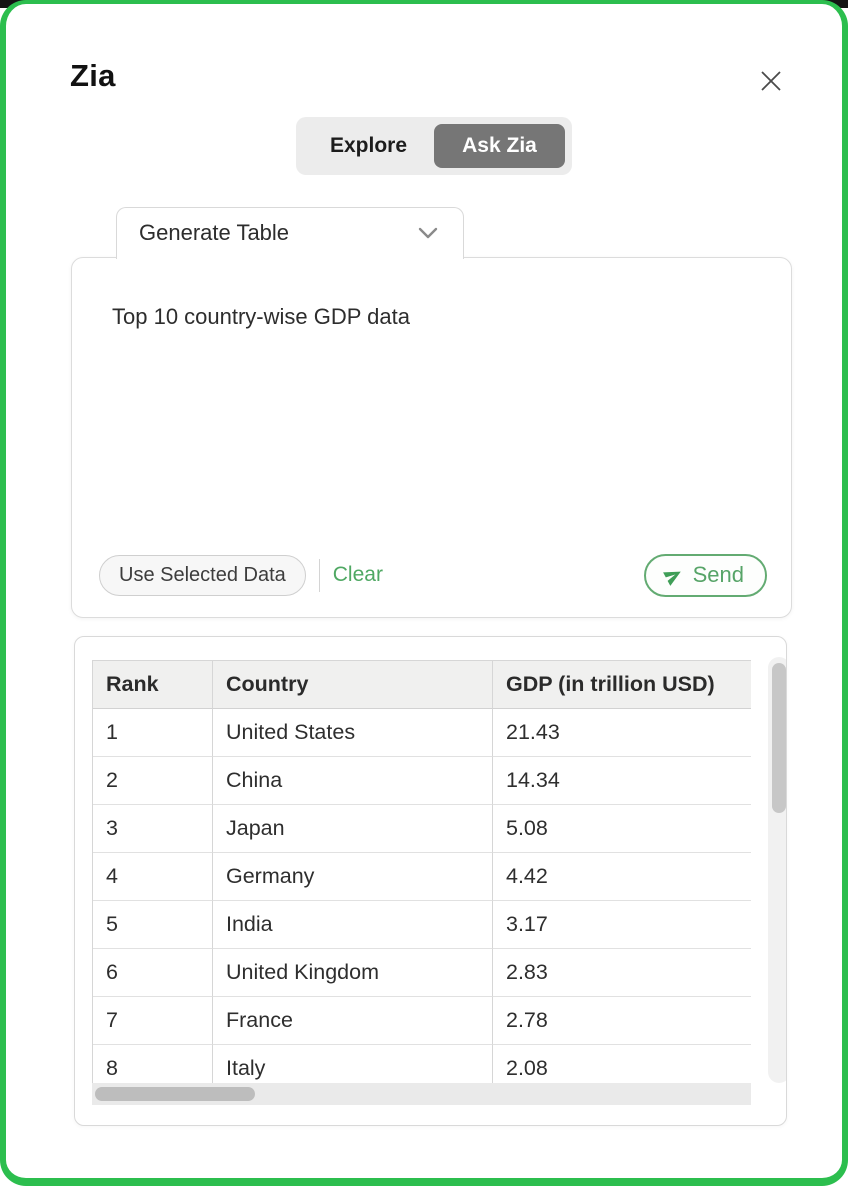  What do you see at coordinates (153, 829) in the screenshot?
I see `table-cell: 3` at bounding box center [153, 829].